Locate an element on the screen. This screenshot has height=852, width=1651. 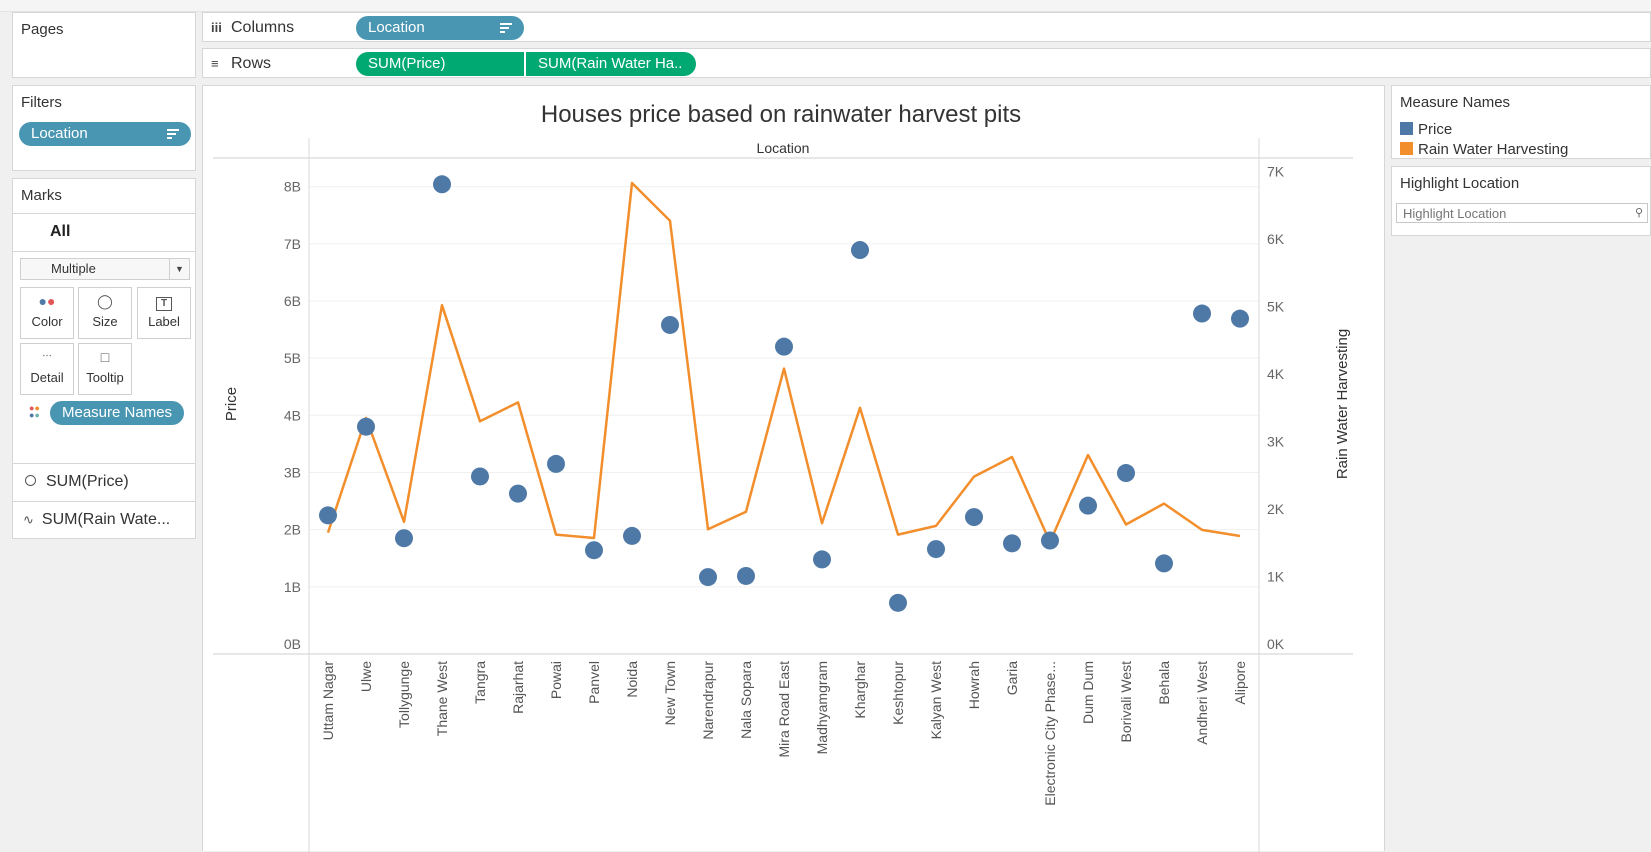
legend-item-price: Price is located at coordinates (1426, 129).